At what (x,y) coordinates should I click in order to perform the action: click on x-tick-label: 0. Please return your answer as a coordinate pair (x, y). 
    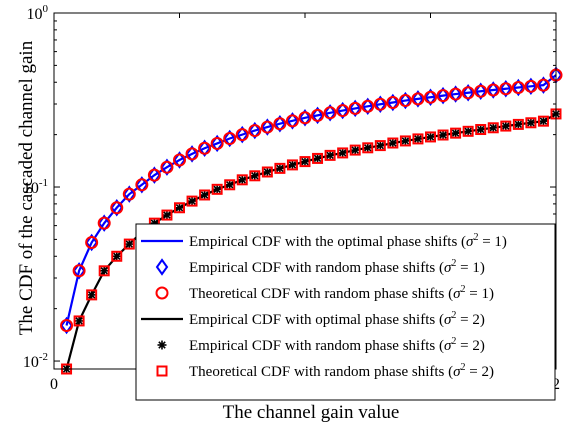
    Looking at the image, I should click on (54, 384).